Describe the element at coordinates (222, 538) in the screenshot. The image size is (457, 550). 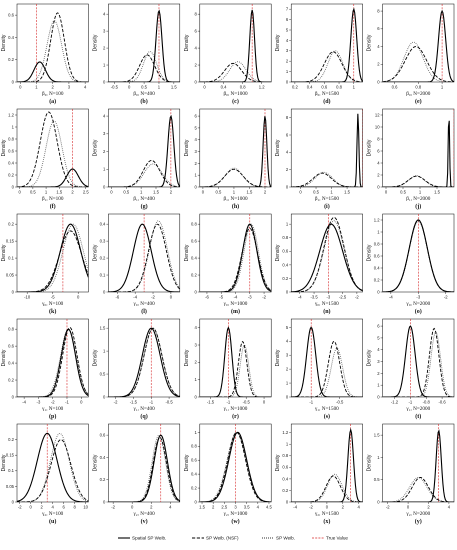
I see `legend-entry: SP Weib. (NSF)` at that location.